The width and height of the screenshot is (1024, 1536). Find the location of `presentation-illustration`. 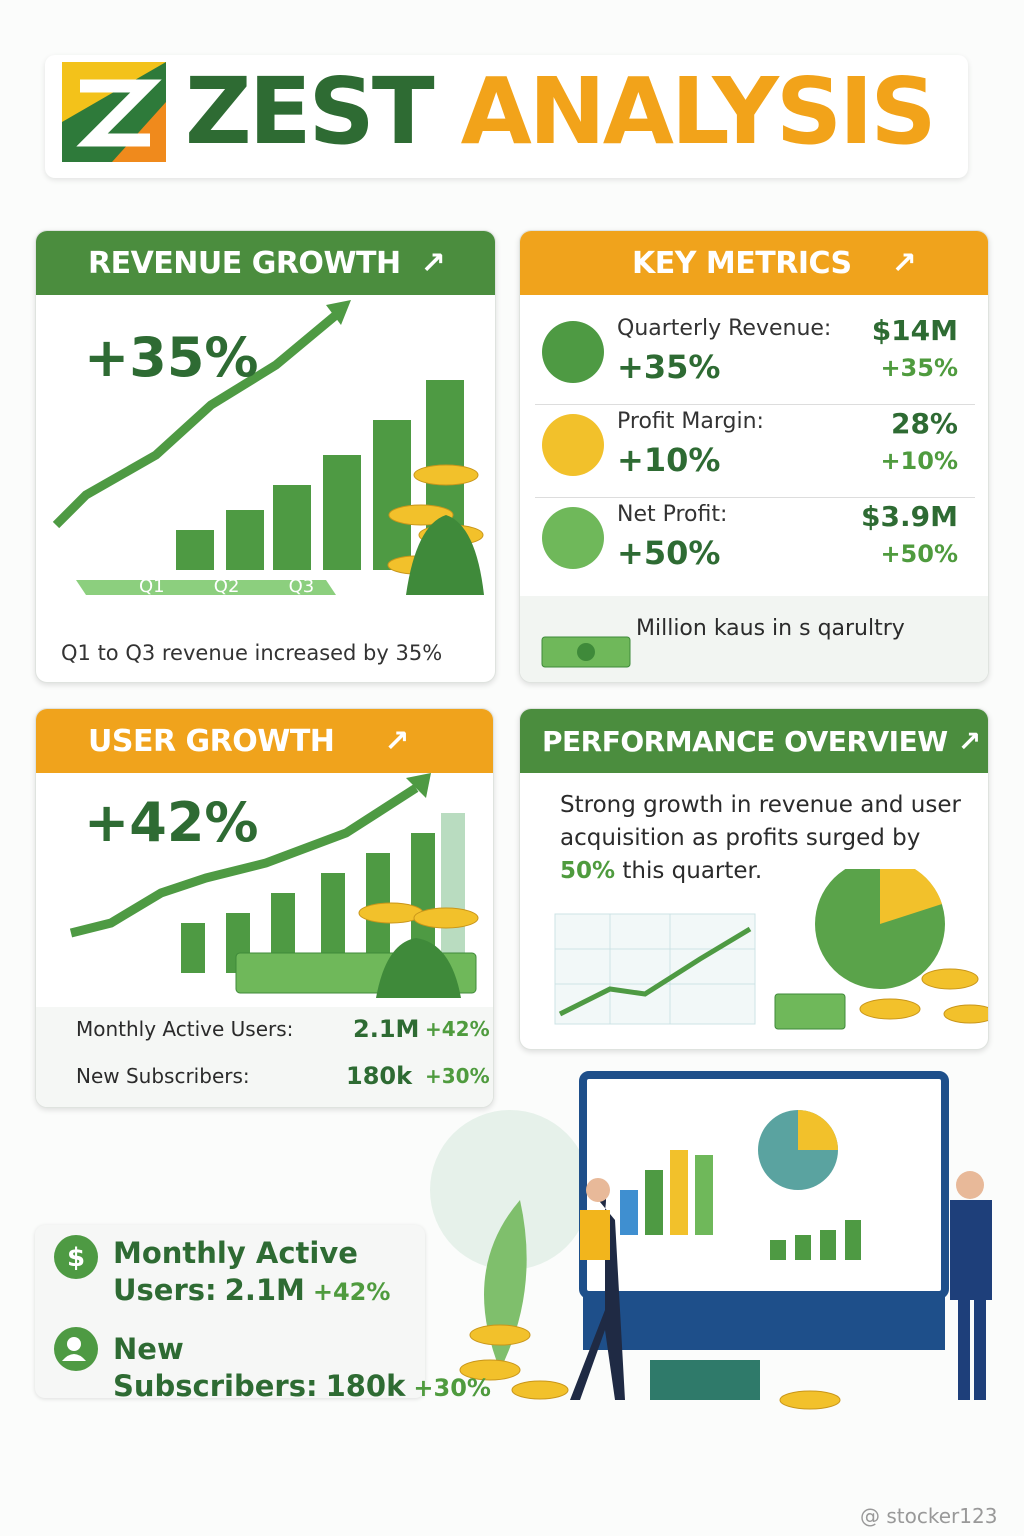

presentation-illustration is located at coordinates (711, 1240).